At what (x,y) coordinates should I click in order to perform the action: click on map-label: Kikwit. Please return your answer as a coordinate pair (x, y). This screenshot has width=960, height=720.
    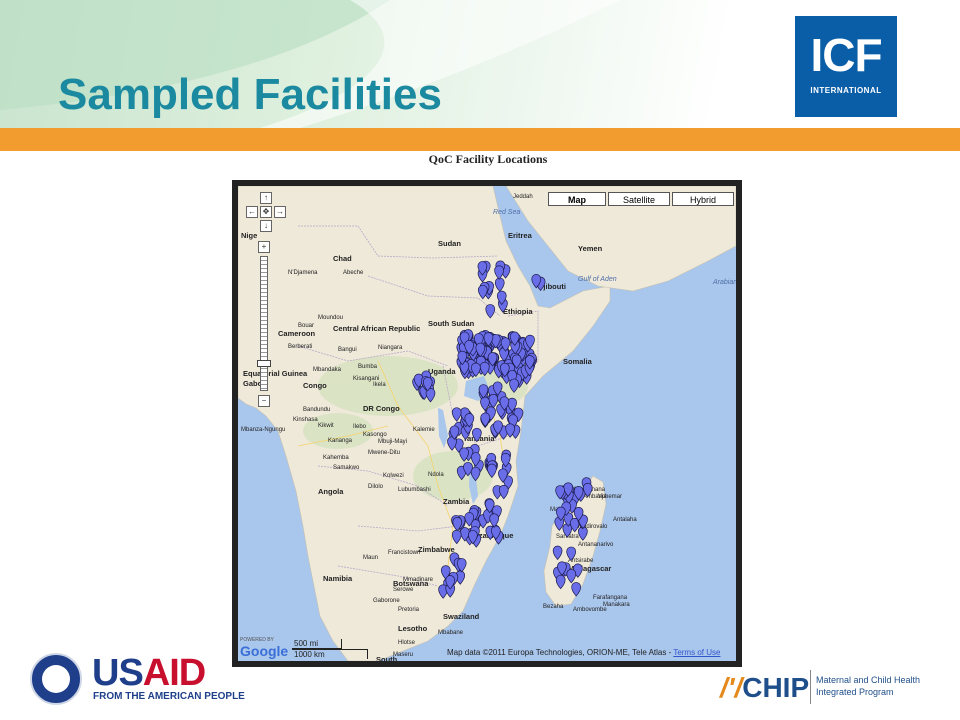
    Looking at the image, I should click on (326, 426).